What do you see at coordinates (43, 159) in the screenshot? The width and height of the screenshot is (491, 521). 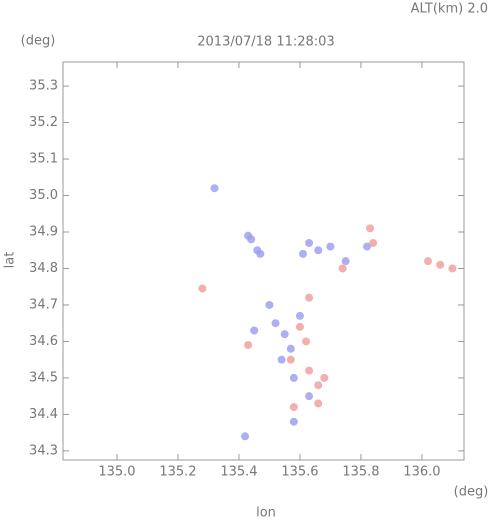 I see `y-tick-label: 35.1` at bounding box center [43, 159].